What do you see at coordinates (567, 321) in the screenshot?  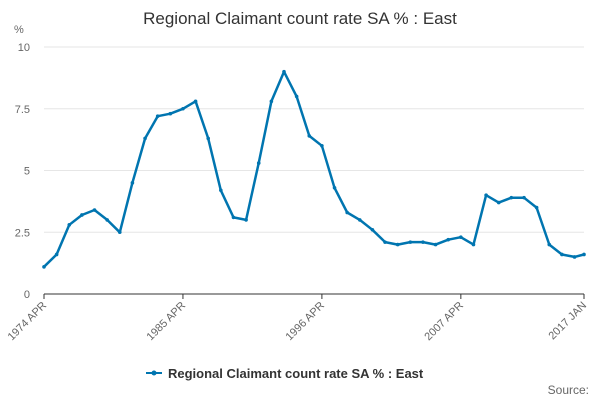 I see `x-tick-label: 2017 JAN` at bounding box center [567, 321].